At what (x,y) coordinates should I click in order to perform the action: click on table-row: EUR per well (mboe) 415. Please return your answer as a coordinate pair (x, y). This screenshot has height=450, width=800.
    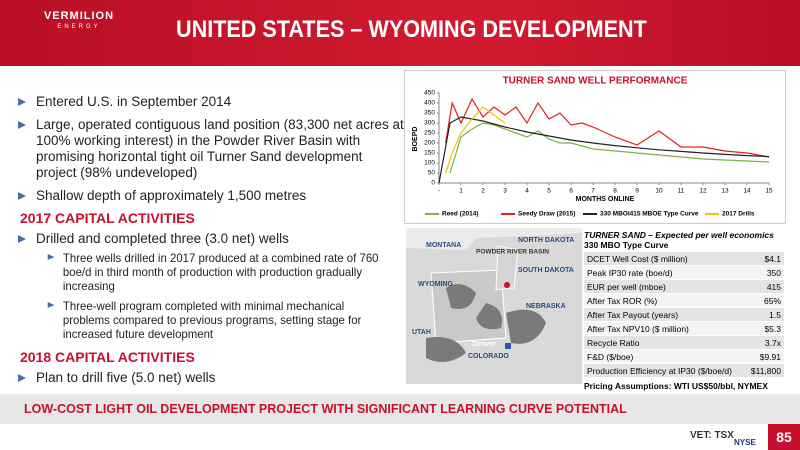
    Looking at the image, I should click on (684, 286).